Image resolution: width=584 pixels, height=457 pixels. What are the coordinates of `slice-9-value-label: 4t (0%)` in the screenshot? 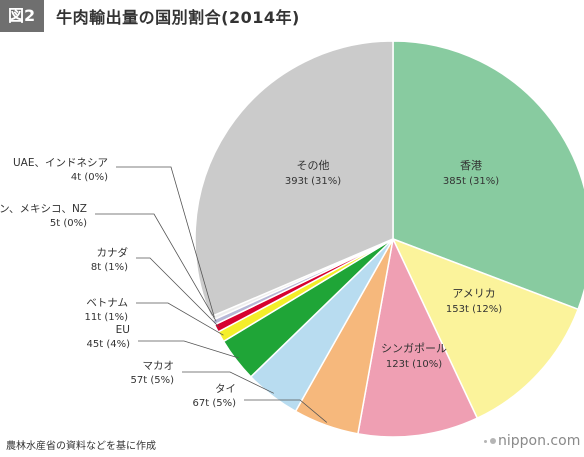 It's located at (89, 177).